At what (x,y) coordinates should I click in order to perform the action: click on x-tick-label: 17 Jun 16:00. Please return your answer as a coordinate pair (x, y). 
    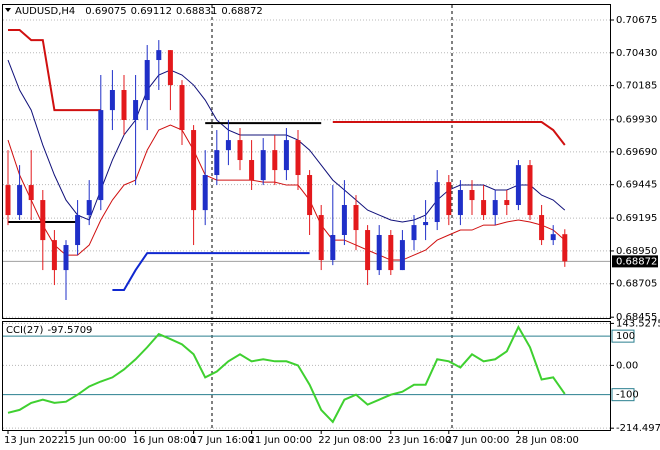
    Looking at the image, I should click on (223, 440).